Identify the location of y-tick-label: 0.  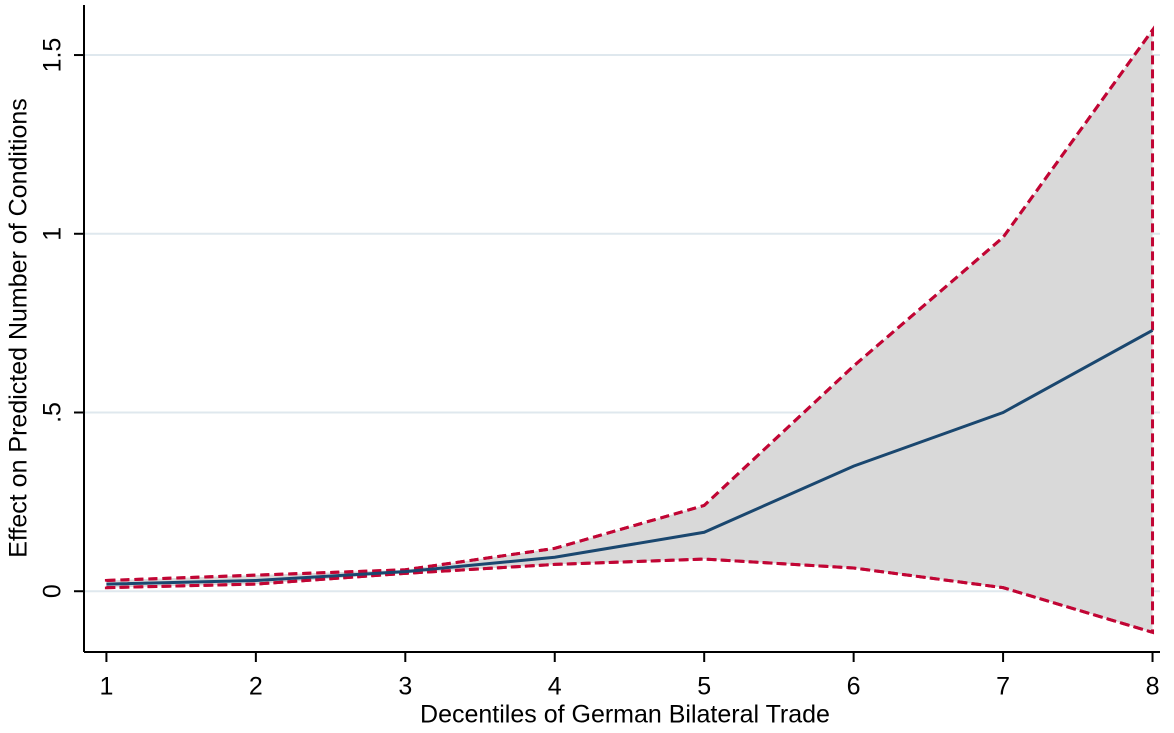
(53, 591).